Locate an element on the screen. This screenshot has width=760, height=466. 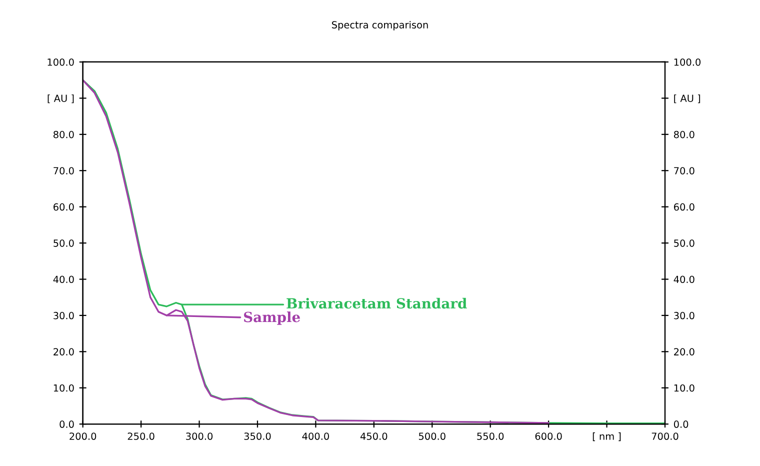
y2-tick-label: 30.0 is located at coordinates (684, 316).